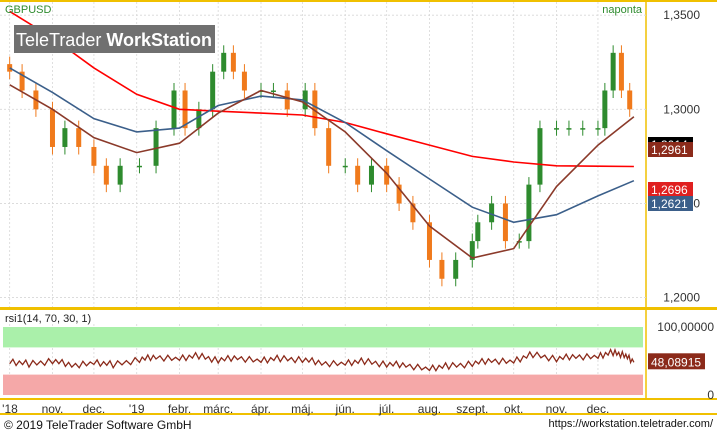 Image resolution: width=717 pixels, height=440 pixels. What do you see at coordinates (98, 425) in the screenshot?
I see `copyright-text: © 2019 TeleTrader Software GmbH` at bounding box center [98, 425].